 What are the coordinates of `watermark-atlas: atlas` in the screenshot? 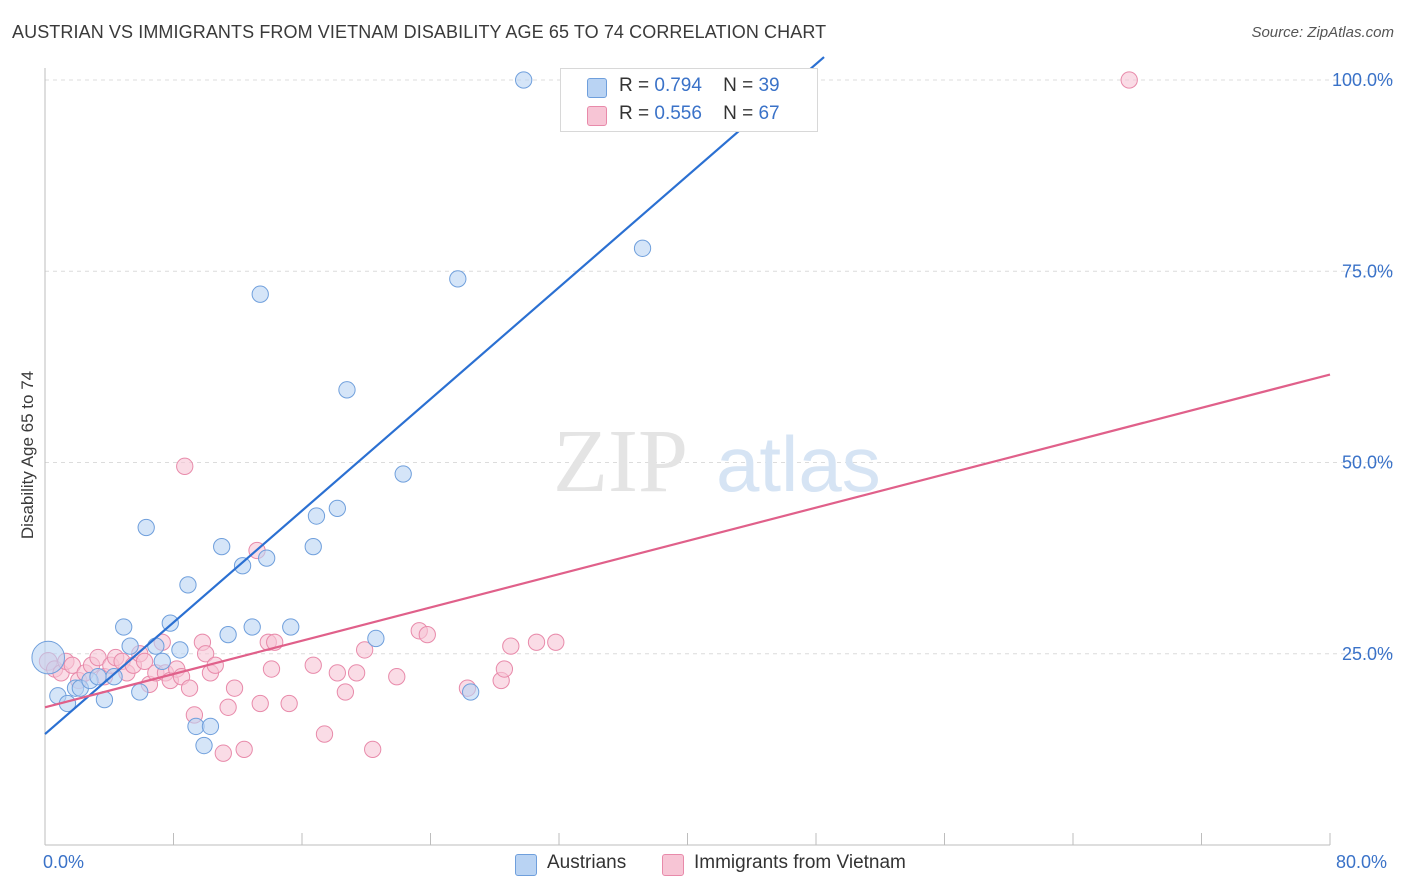 It's located at (798, 464).